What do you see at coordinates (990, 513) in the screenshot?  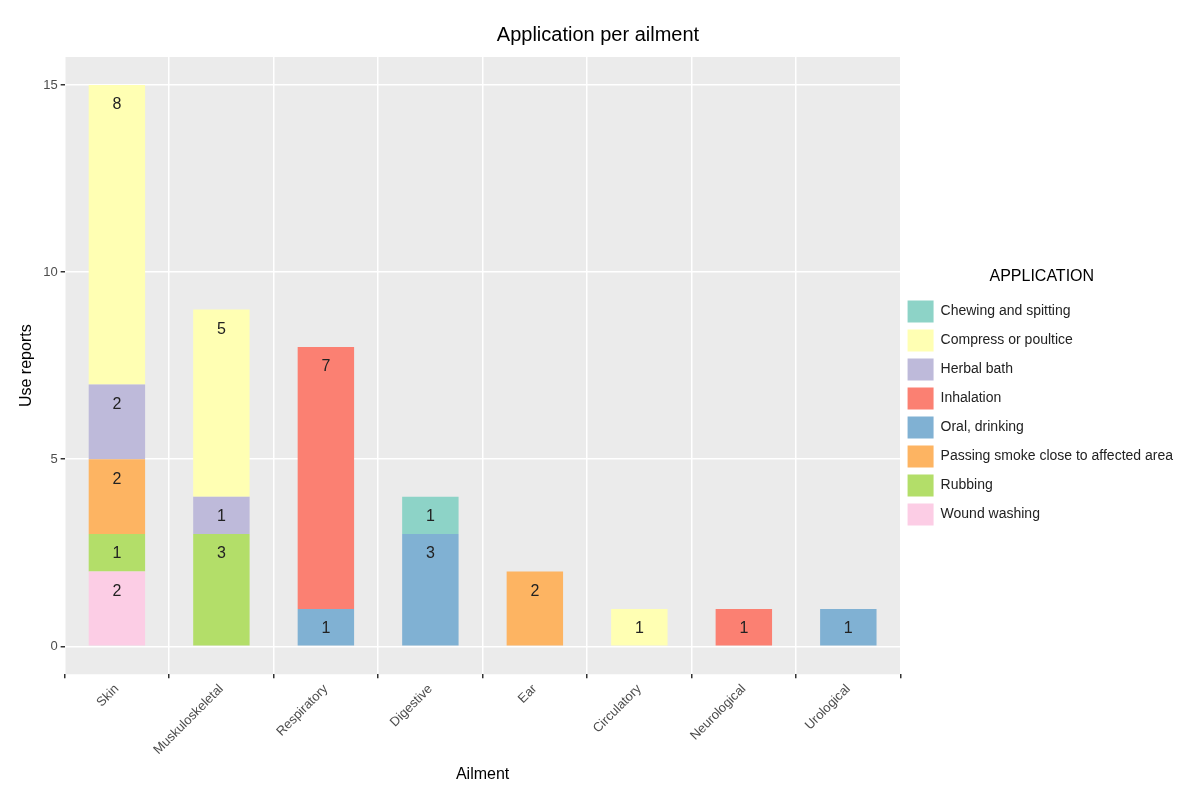 I see `legend-label: Wound washing` at bounding box center [990, 513].